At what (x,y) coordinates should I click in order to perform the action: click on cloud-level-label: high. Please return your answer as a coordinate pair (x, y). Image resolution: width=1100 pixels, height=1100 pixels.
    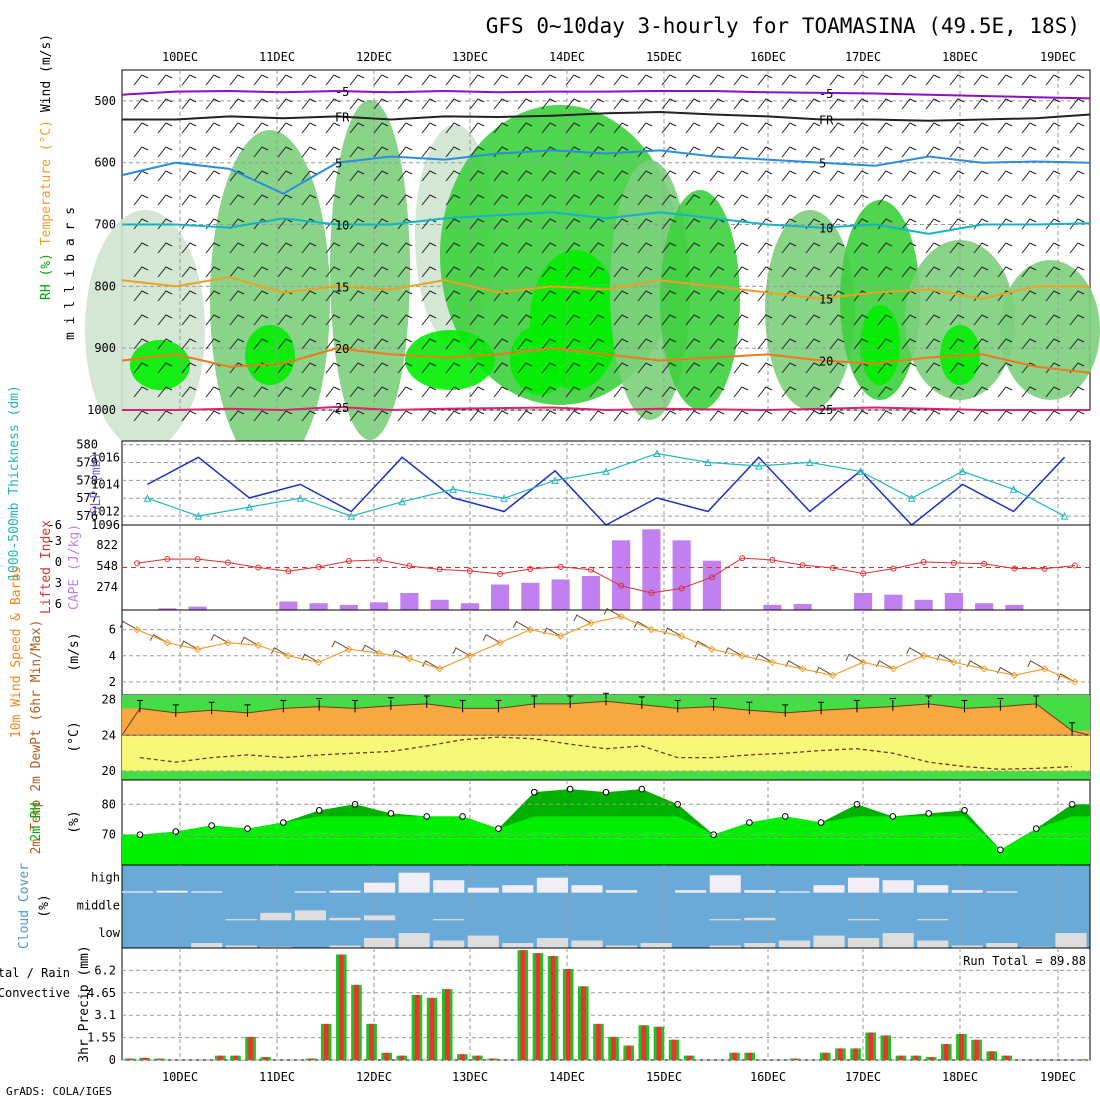
    Looking at the image, I should click on (105, 878).